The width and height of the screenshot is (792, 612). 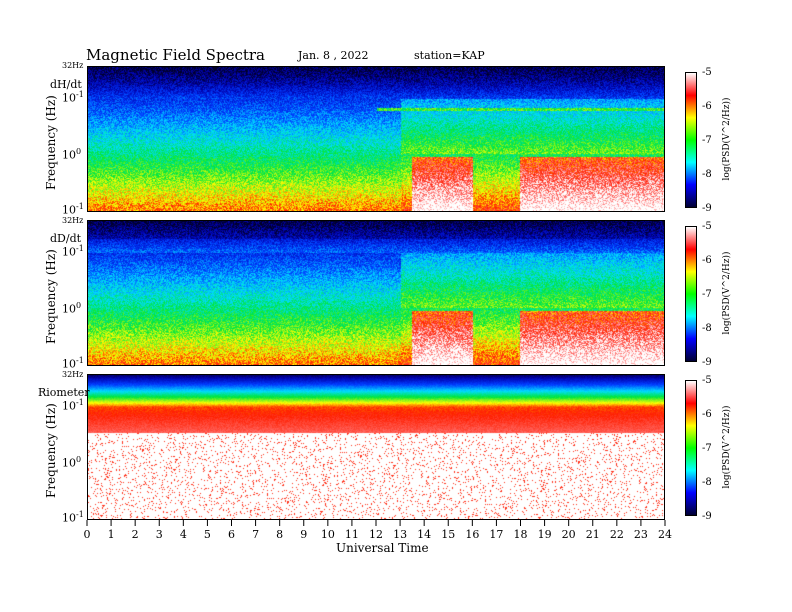 I want to click on x-tick-label: 1, so click(x=111, y=534).